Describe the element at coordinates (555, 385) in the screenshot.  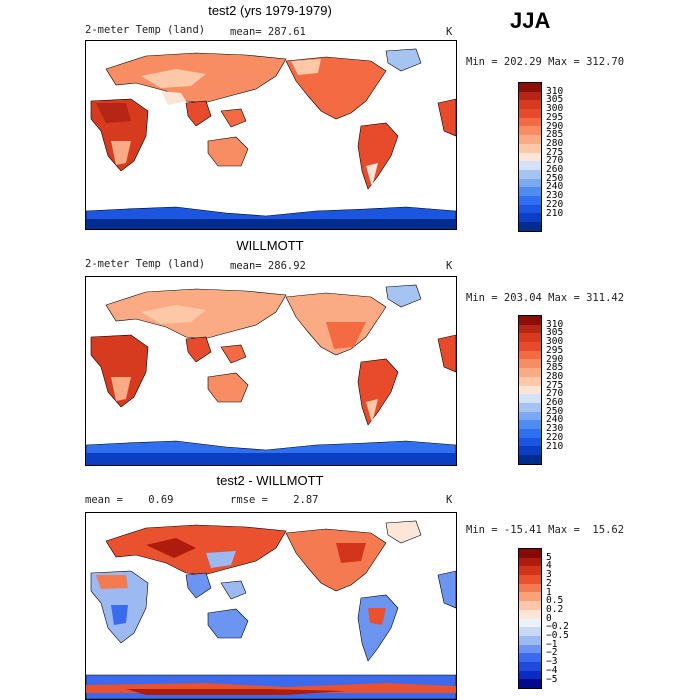
I see `colorbar-tick-label: 275` at that location.